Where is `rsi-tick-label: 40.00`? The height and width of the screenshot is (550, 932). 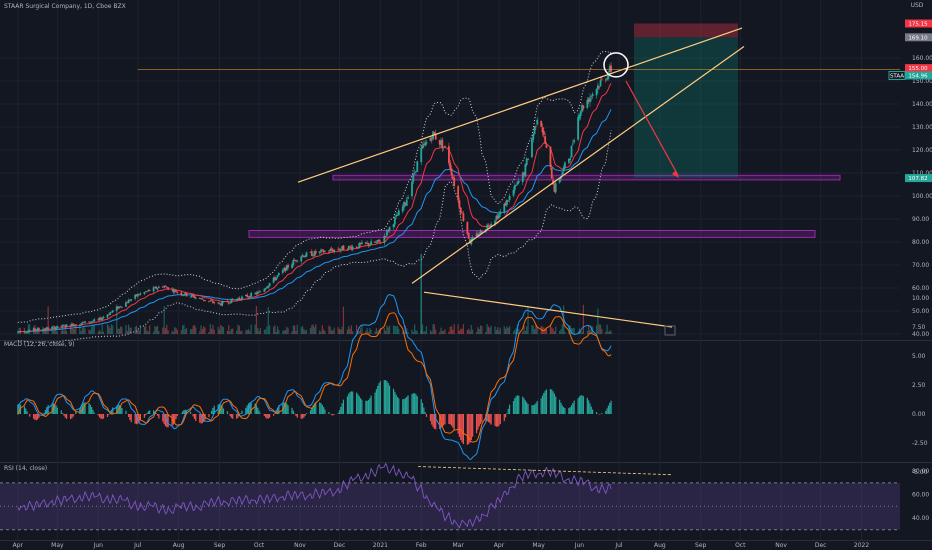
rsi-tick-label: 40.00 is located at coordinates (920, 518).